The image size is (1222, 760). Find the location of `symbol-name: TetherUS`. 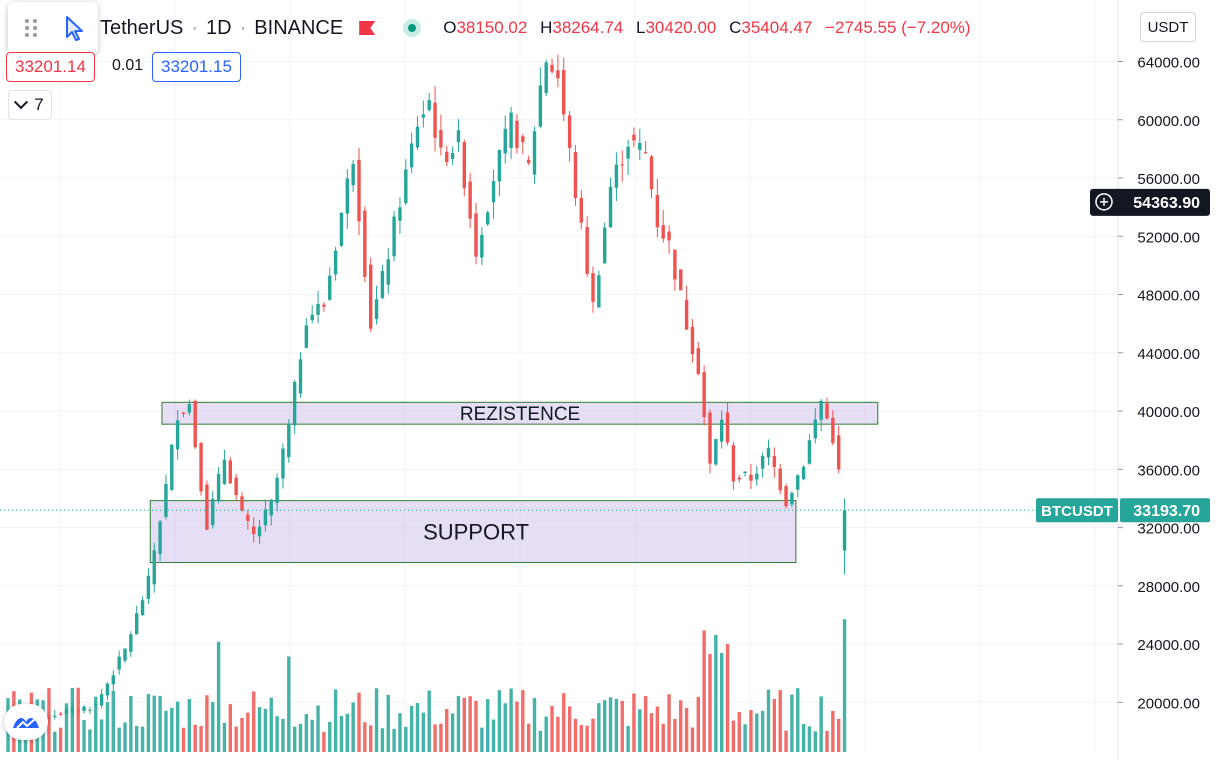

symbol-name: TetherUS is located at coordinates (142, 27).